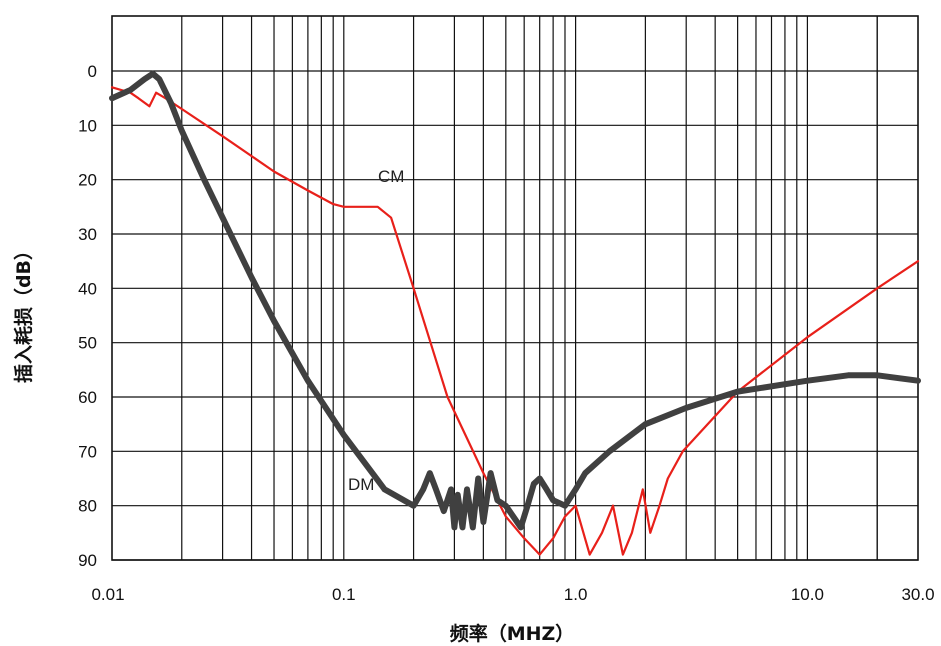 Image resolution: width=941 pixels, height=646 pixels. What do you see at coordinates (344, 594) in the screenshot?
I see `x-tick-label: 0.1` at bounding box center [344, 594].